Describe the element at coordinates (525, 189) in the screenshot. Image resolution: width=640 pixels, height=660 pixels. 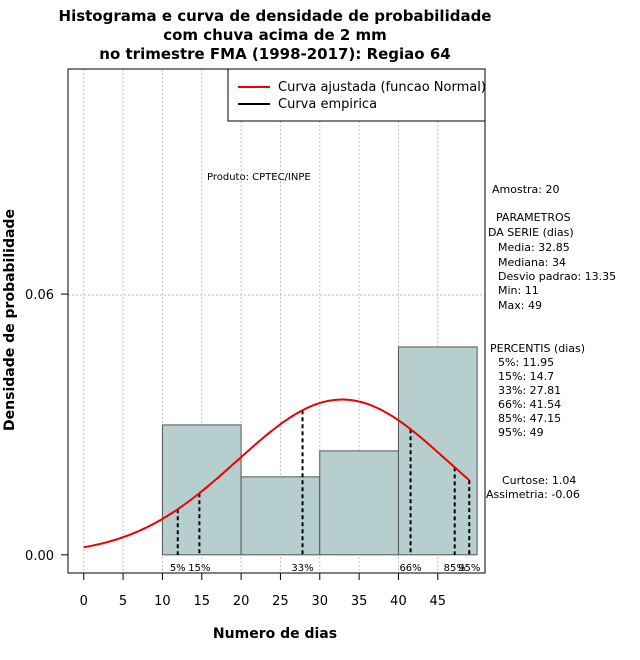
I see `stats-sample: Amostra: 20` at that location.